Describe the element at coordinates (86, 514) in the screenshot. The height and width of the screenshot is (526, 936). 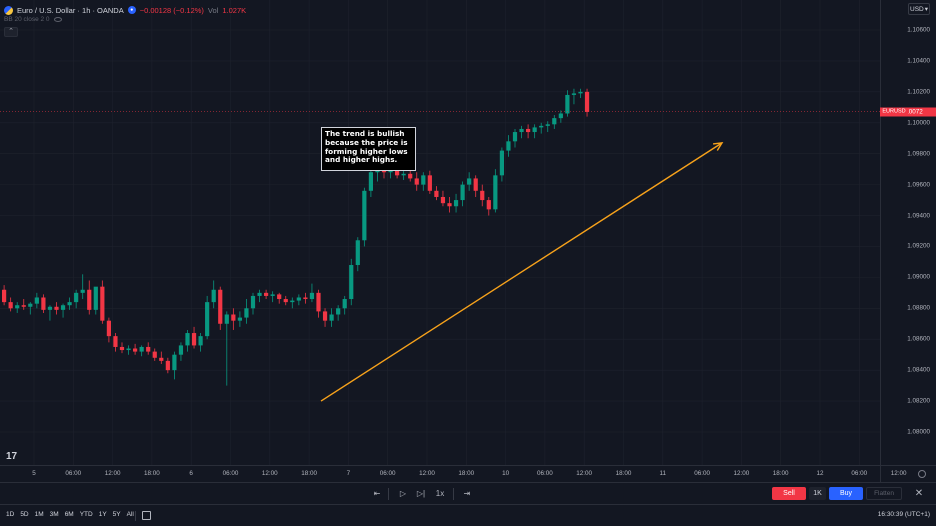
I see `range-ytd: YTD` at that location.